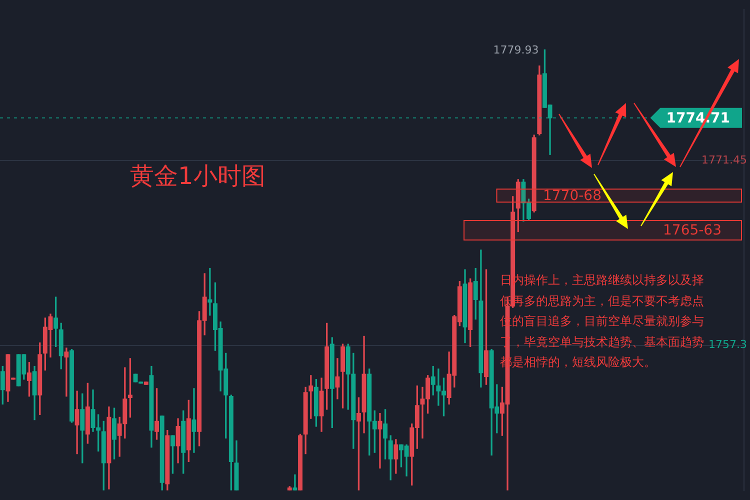 Image resolution: width=750 pixels, height=500 pixels. What do you see at coordinates (516, 50) in the screenshot?
I see `annotation: 1779.93` at bounding box center [516, 50].